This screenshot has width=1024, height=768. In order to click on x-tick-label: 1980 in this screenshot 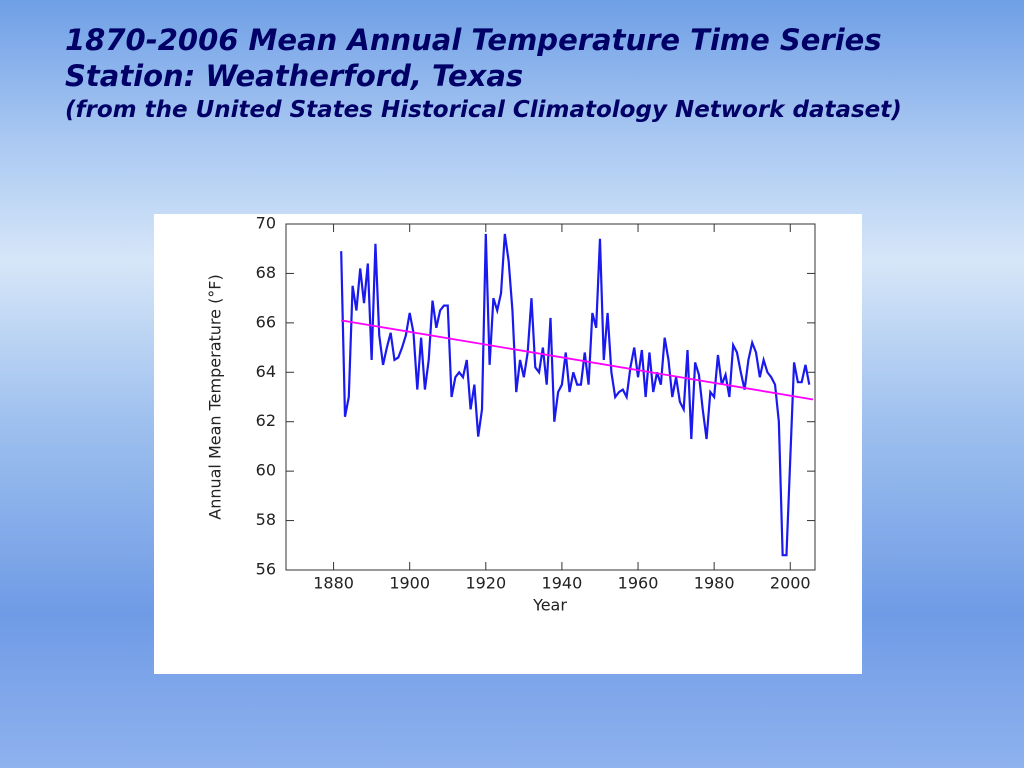, I will do `click(714, 583)`.